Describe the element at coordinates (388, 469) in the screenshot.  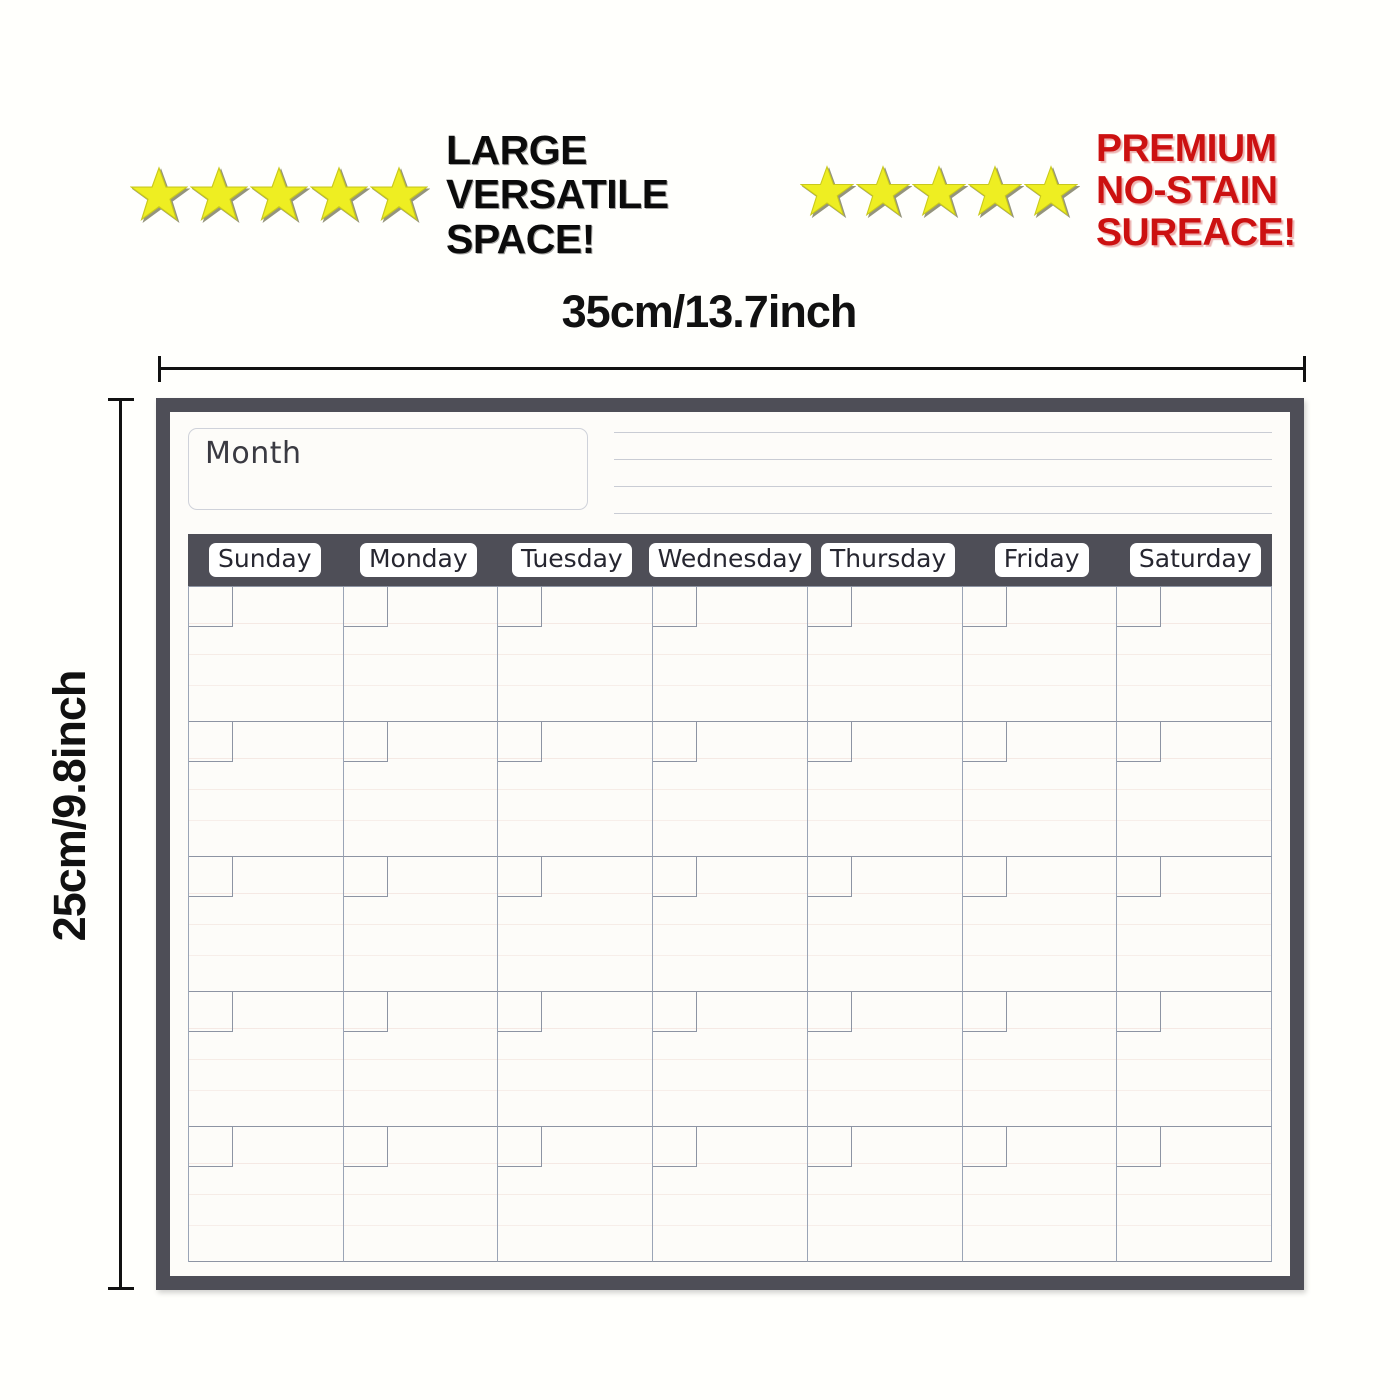
I see `month-input-field: Month` at that location.